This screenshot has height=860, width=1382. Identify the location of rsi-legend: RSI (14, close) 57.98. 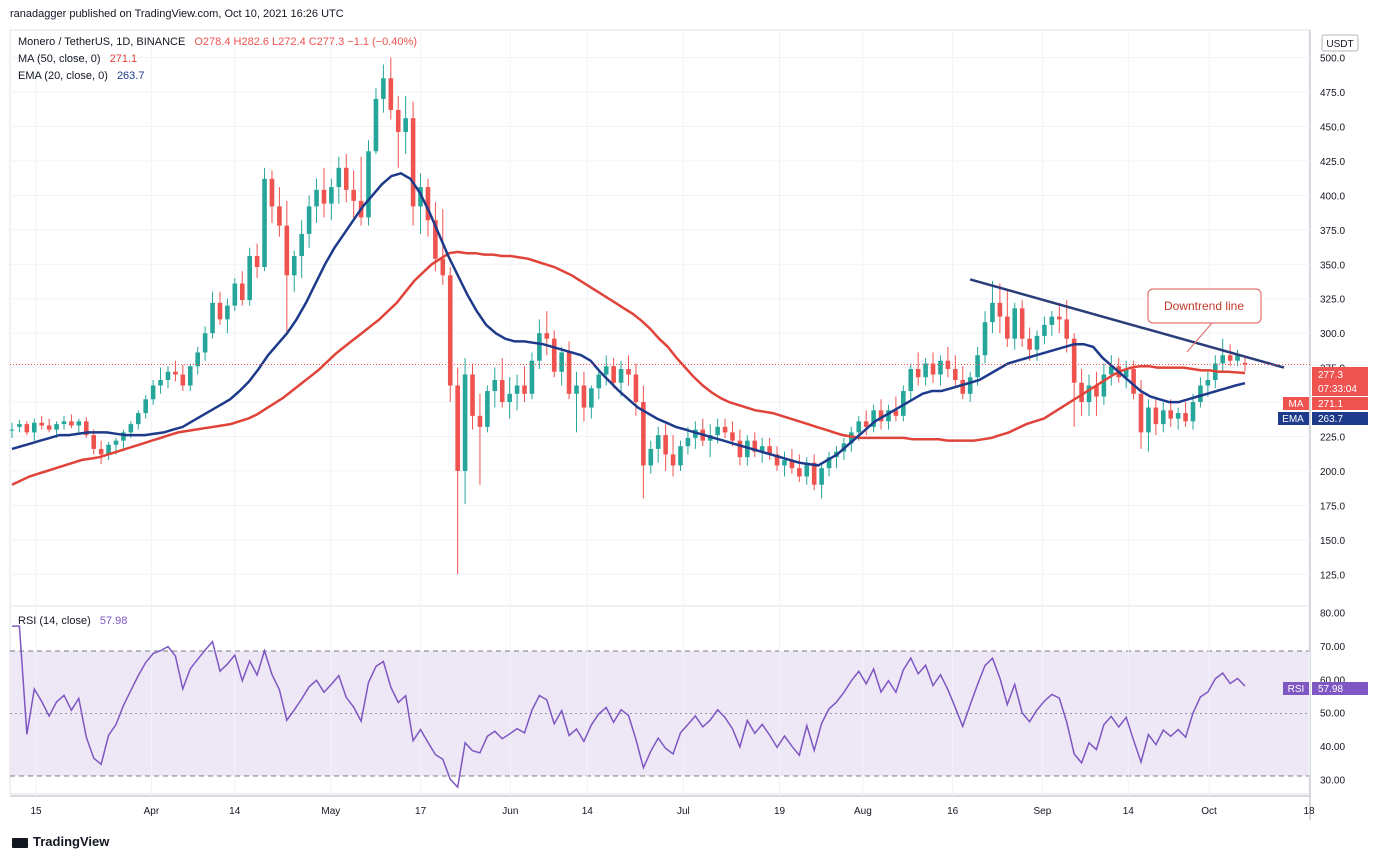
(72, 621).